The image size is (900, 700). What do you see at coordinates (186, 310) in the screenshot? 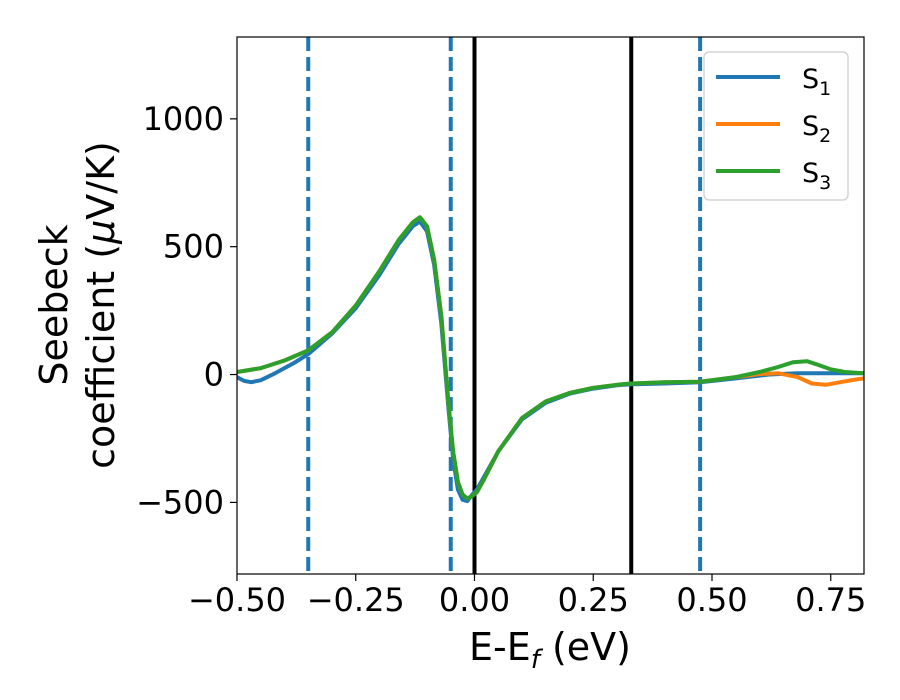
I see `y-axis-ticks: −500 0 500 1000` at bounding box center [186, 310].